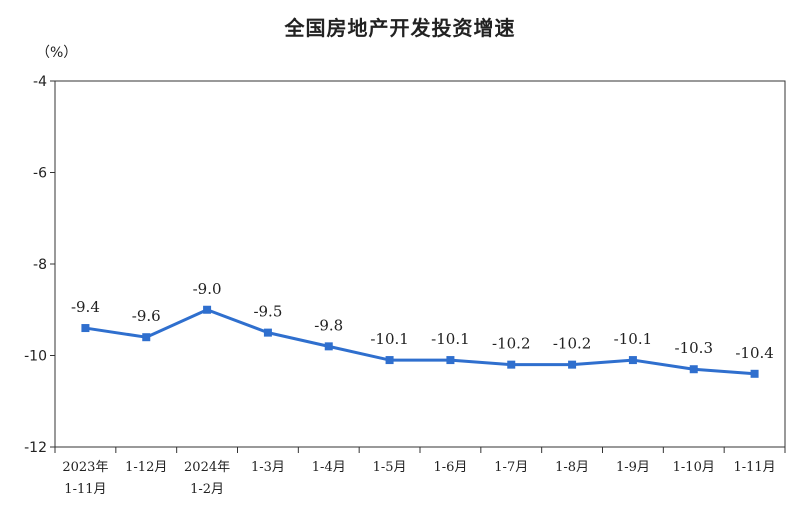  Describe the element at coordinates (633, 467) in the screenshot. I see `x-tick-label: 1-9月` at that location.